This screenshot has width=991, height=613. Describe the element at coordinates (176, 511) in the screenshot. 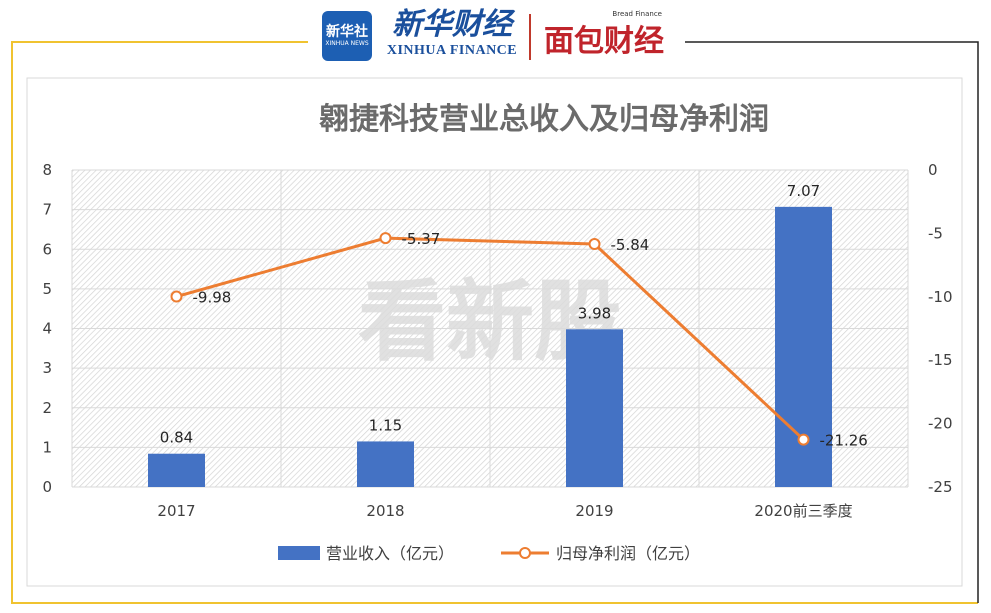

I see `x-tick-label: 2017` at that location.